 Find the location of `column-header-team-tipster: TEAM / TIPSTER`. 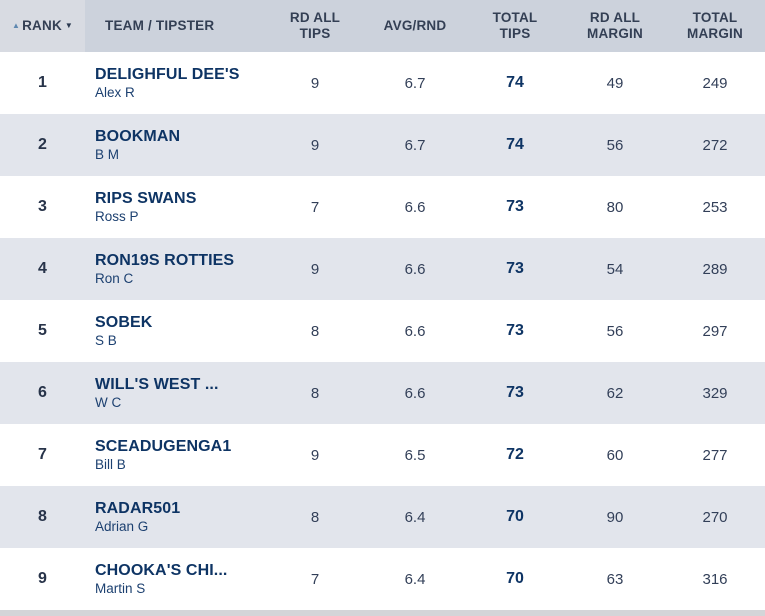

column-header-team-tipster: TEAM / TIPSTER is located at coordinates (160, 26).